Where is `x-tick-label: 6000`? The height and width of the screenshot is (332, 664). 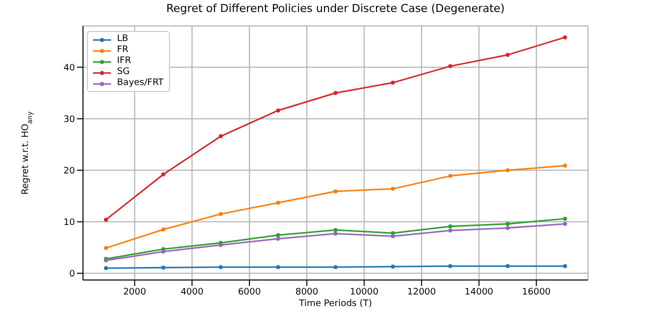
x-tick-label: 6000 is located at coordinates (250, 292).